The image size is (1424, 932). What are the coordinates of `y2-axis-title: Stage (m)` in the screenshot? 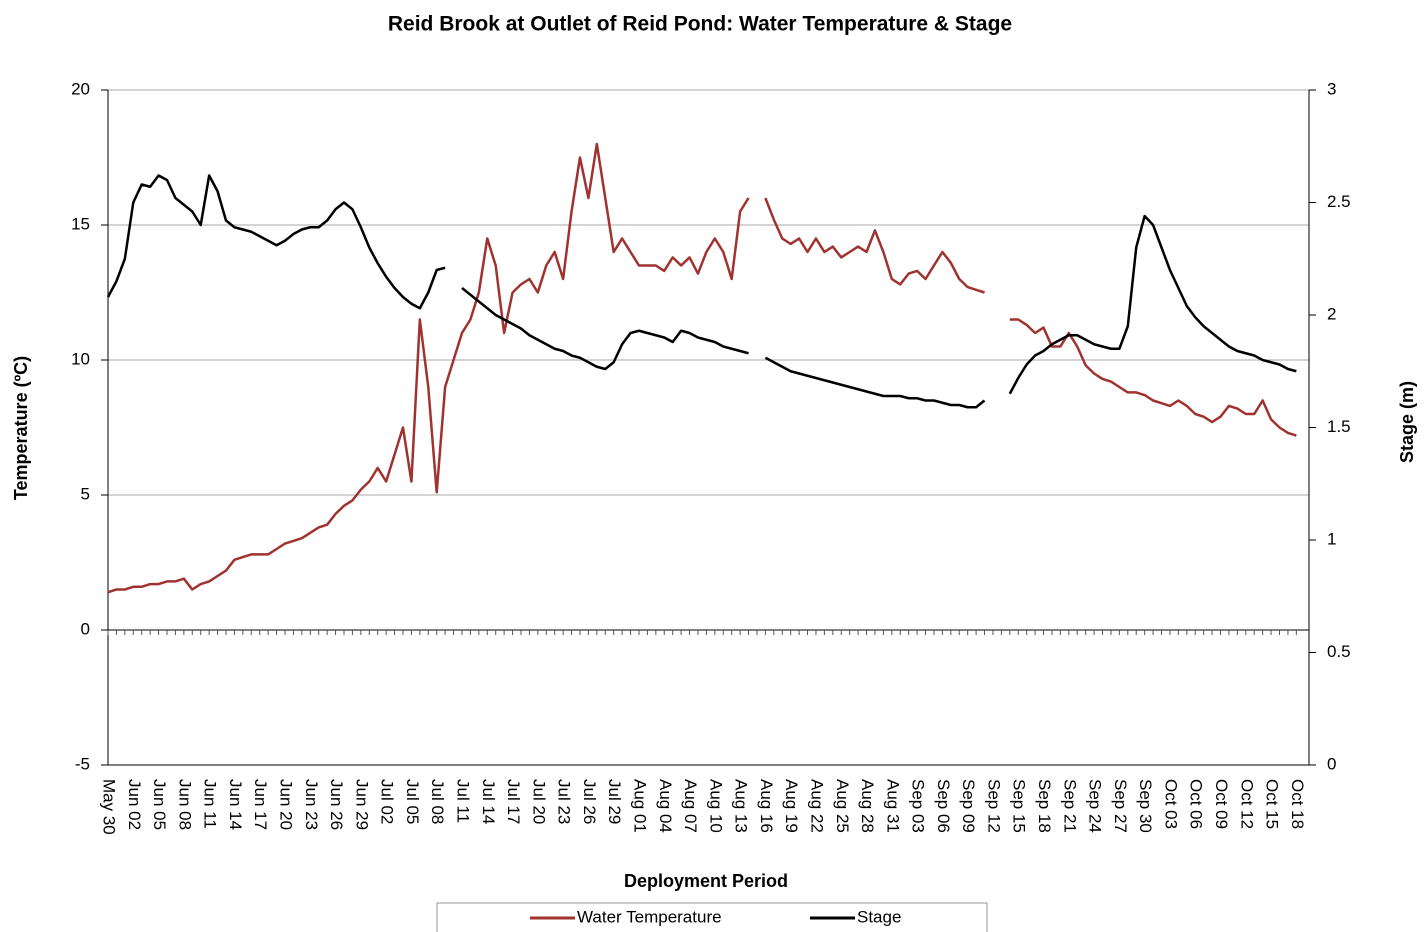 It's located at (1407, 422).